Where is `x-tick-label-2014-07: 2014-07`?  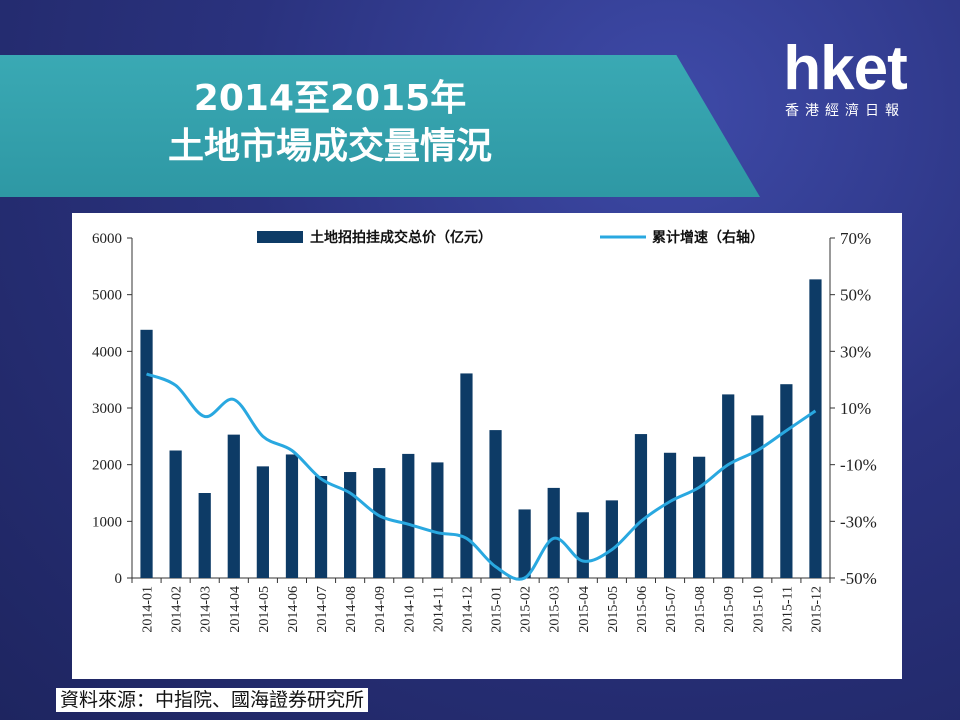
x-tick-label-2014-07: 2014-07 is located at coordinates (322, 609).